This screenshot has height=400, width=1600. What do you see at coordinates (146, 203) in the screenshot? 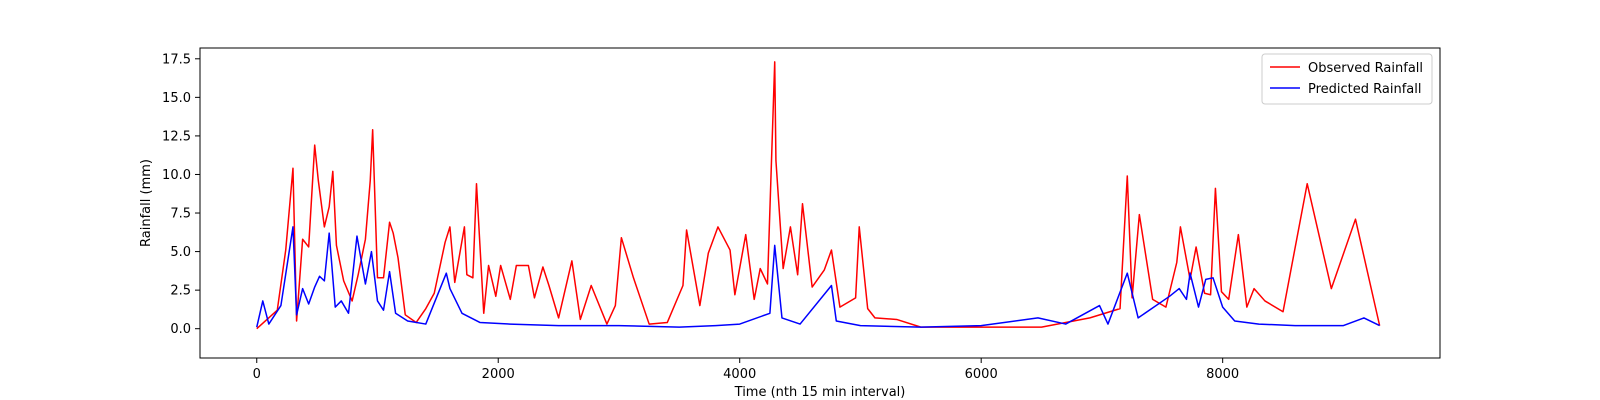
I see `y-axis-label: Rainfall (mm)` at bounding box center [146, 203].